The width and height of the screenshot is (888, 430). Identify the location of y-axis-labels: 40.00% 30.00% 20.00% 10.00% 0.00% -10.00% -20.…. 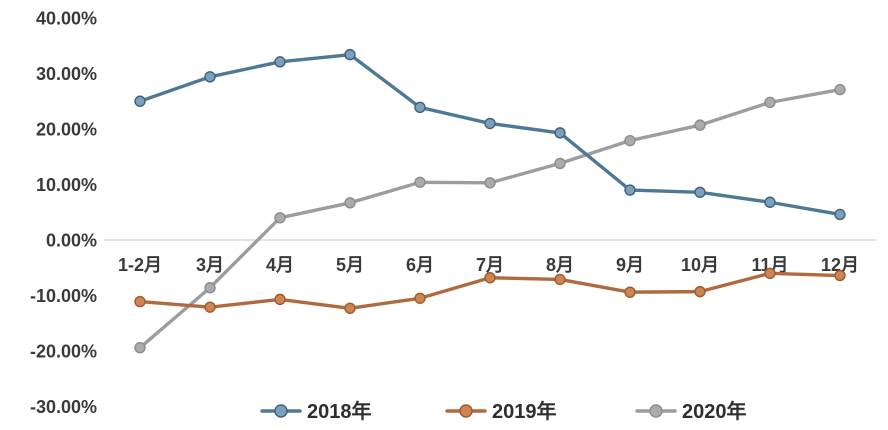
(63, 213).